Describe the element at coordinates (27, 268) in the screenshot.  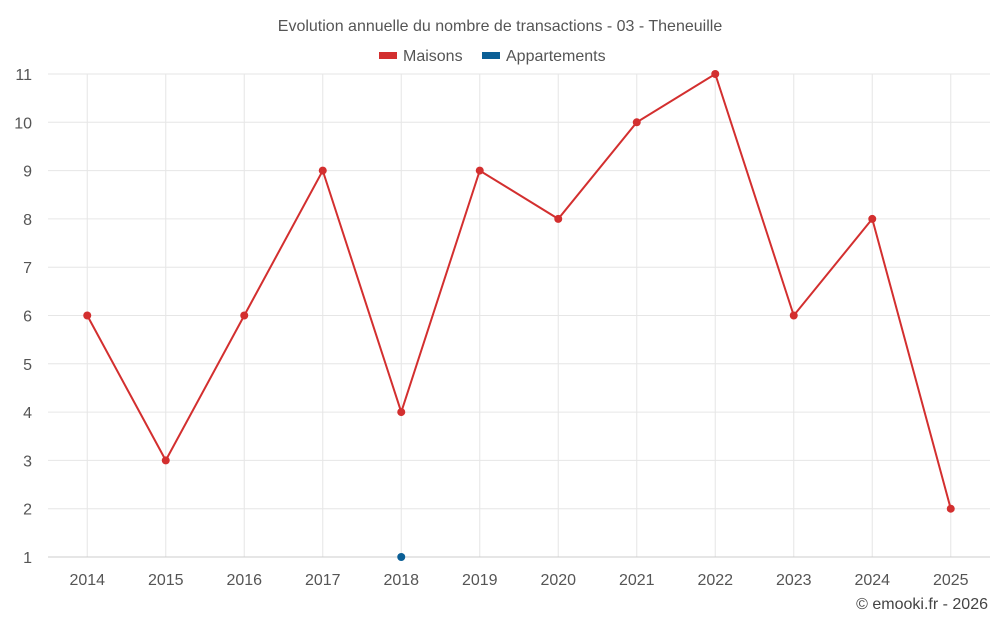
I see `y-tick-label: 7` at that location.